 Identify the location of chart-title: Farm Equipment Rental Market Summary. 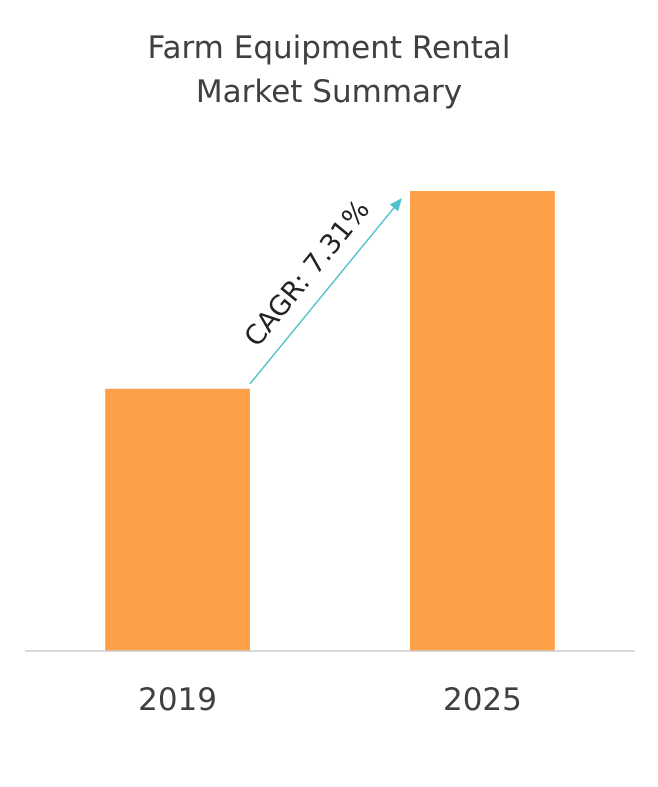
(329, 70).